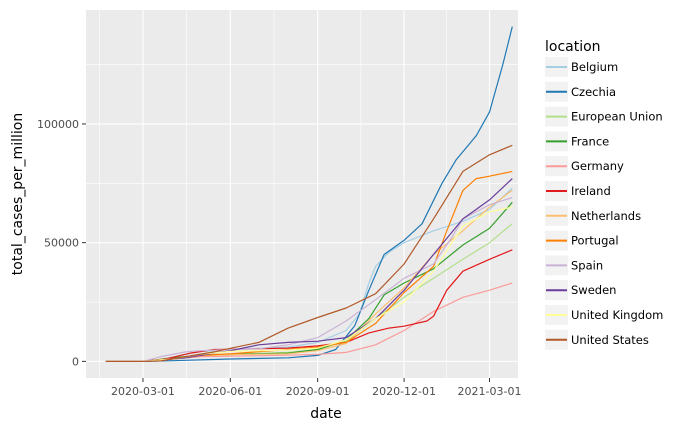  I want to click on y-axis-title: total_cases_per_million, so click(18, 194).